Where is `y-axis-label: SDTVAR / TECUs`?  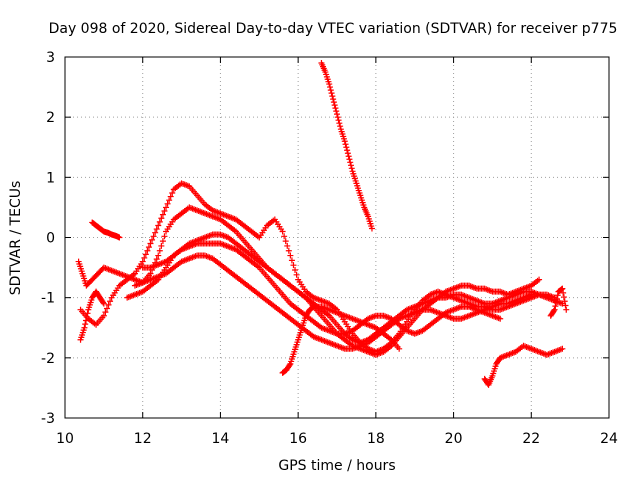 y-axis-label: SDTVAR / TECUs is located at coordinates (16, 238).